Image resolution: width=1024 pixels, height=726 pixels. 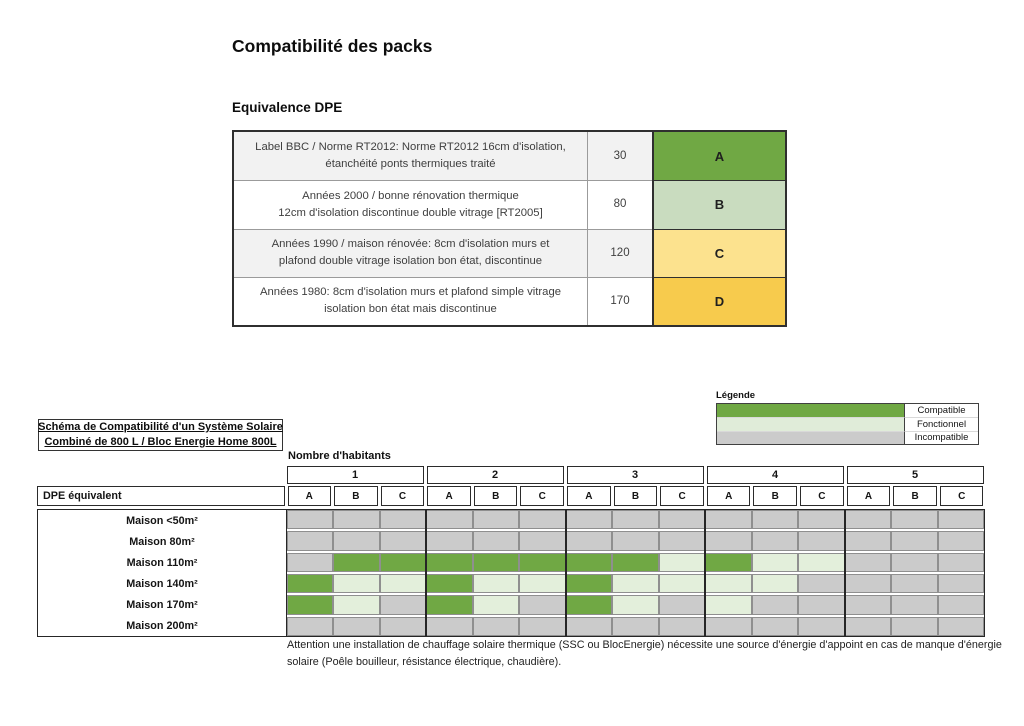 I want to click on legend-title: Légende, so click(x=736, y=395).